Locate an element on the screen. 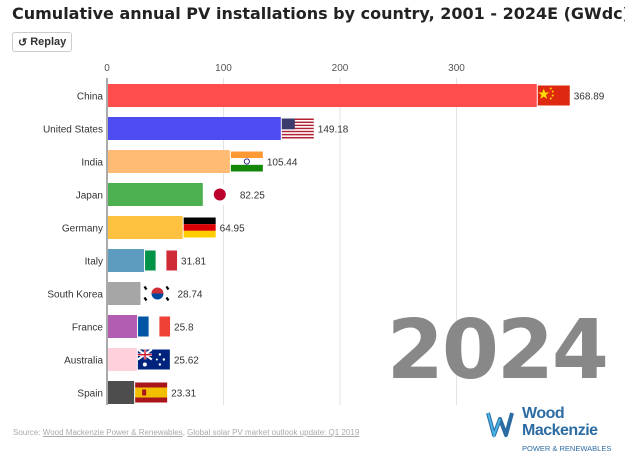 The height and width of the screenshot is (465, 625). y-category-label: Germany is located at coordinates (82, 229).